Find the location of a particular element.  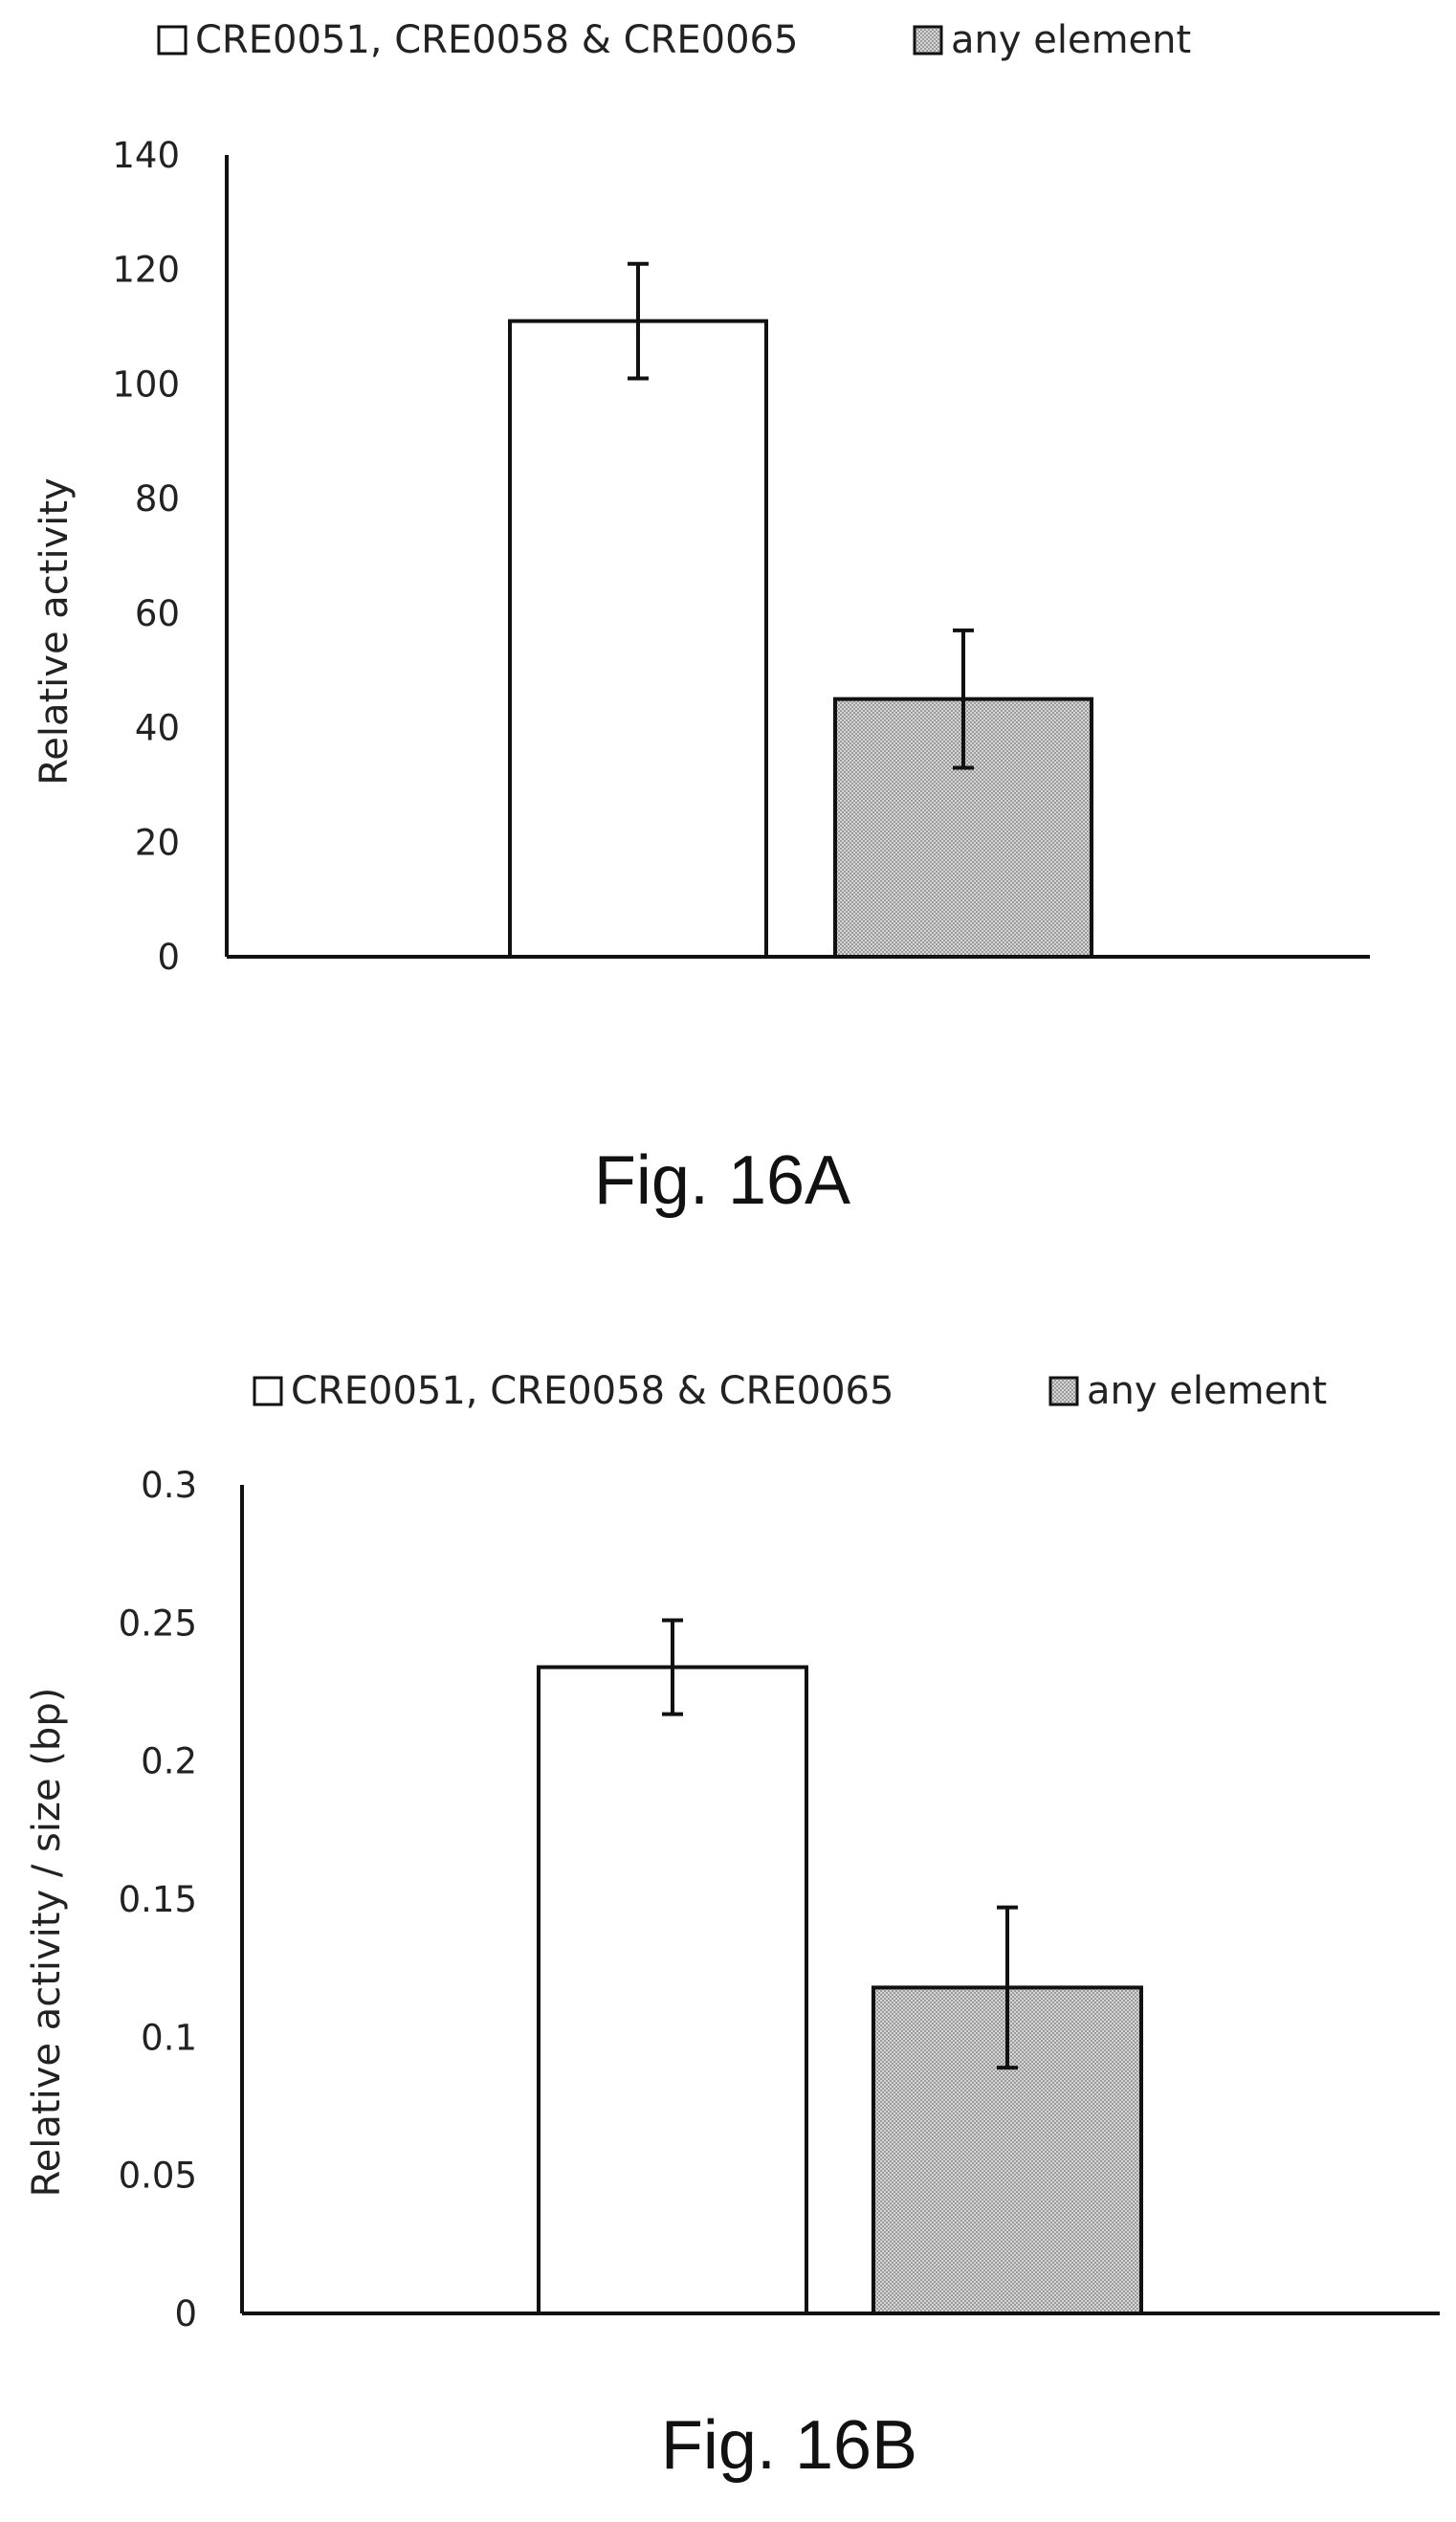

bars-16b is located at coordinates (840, 1967).